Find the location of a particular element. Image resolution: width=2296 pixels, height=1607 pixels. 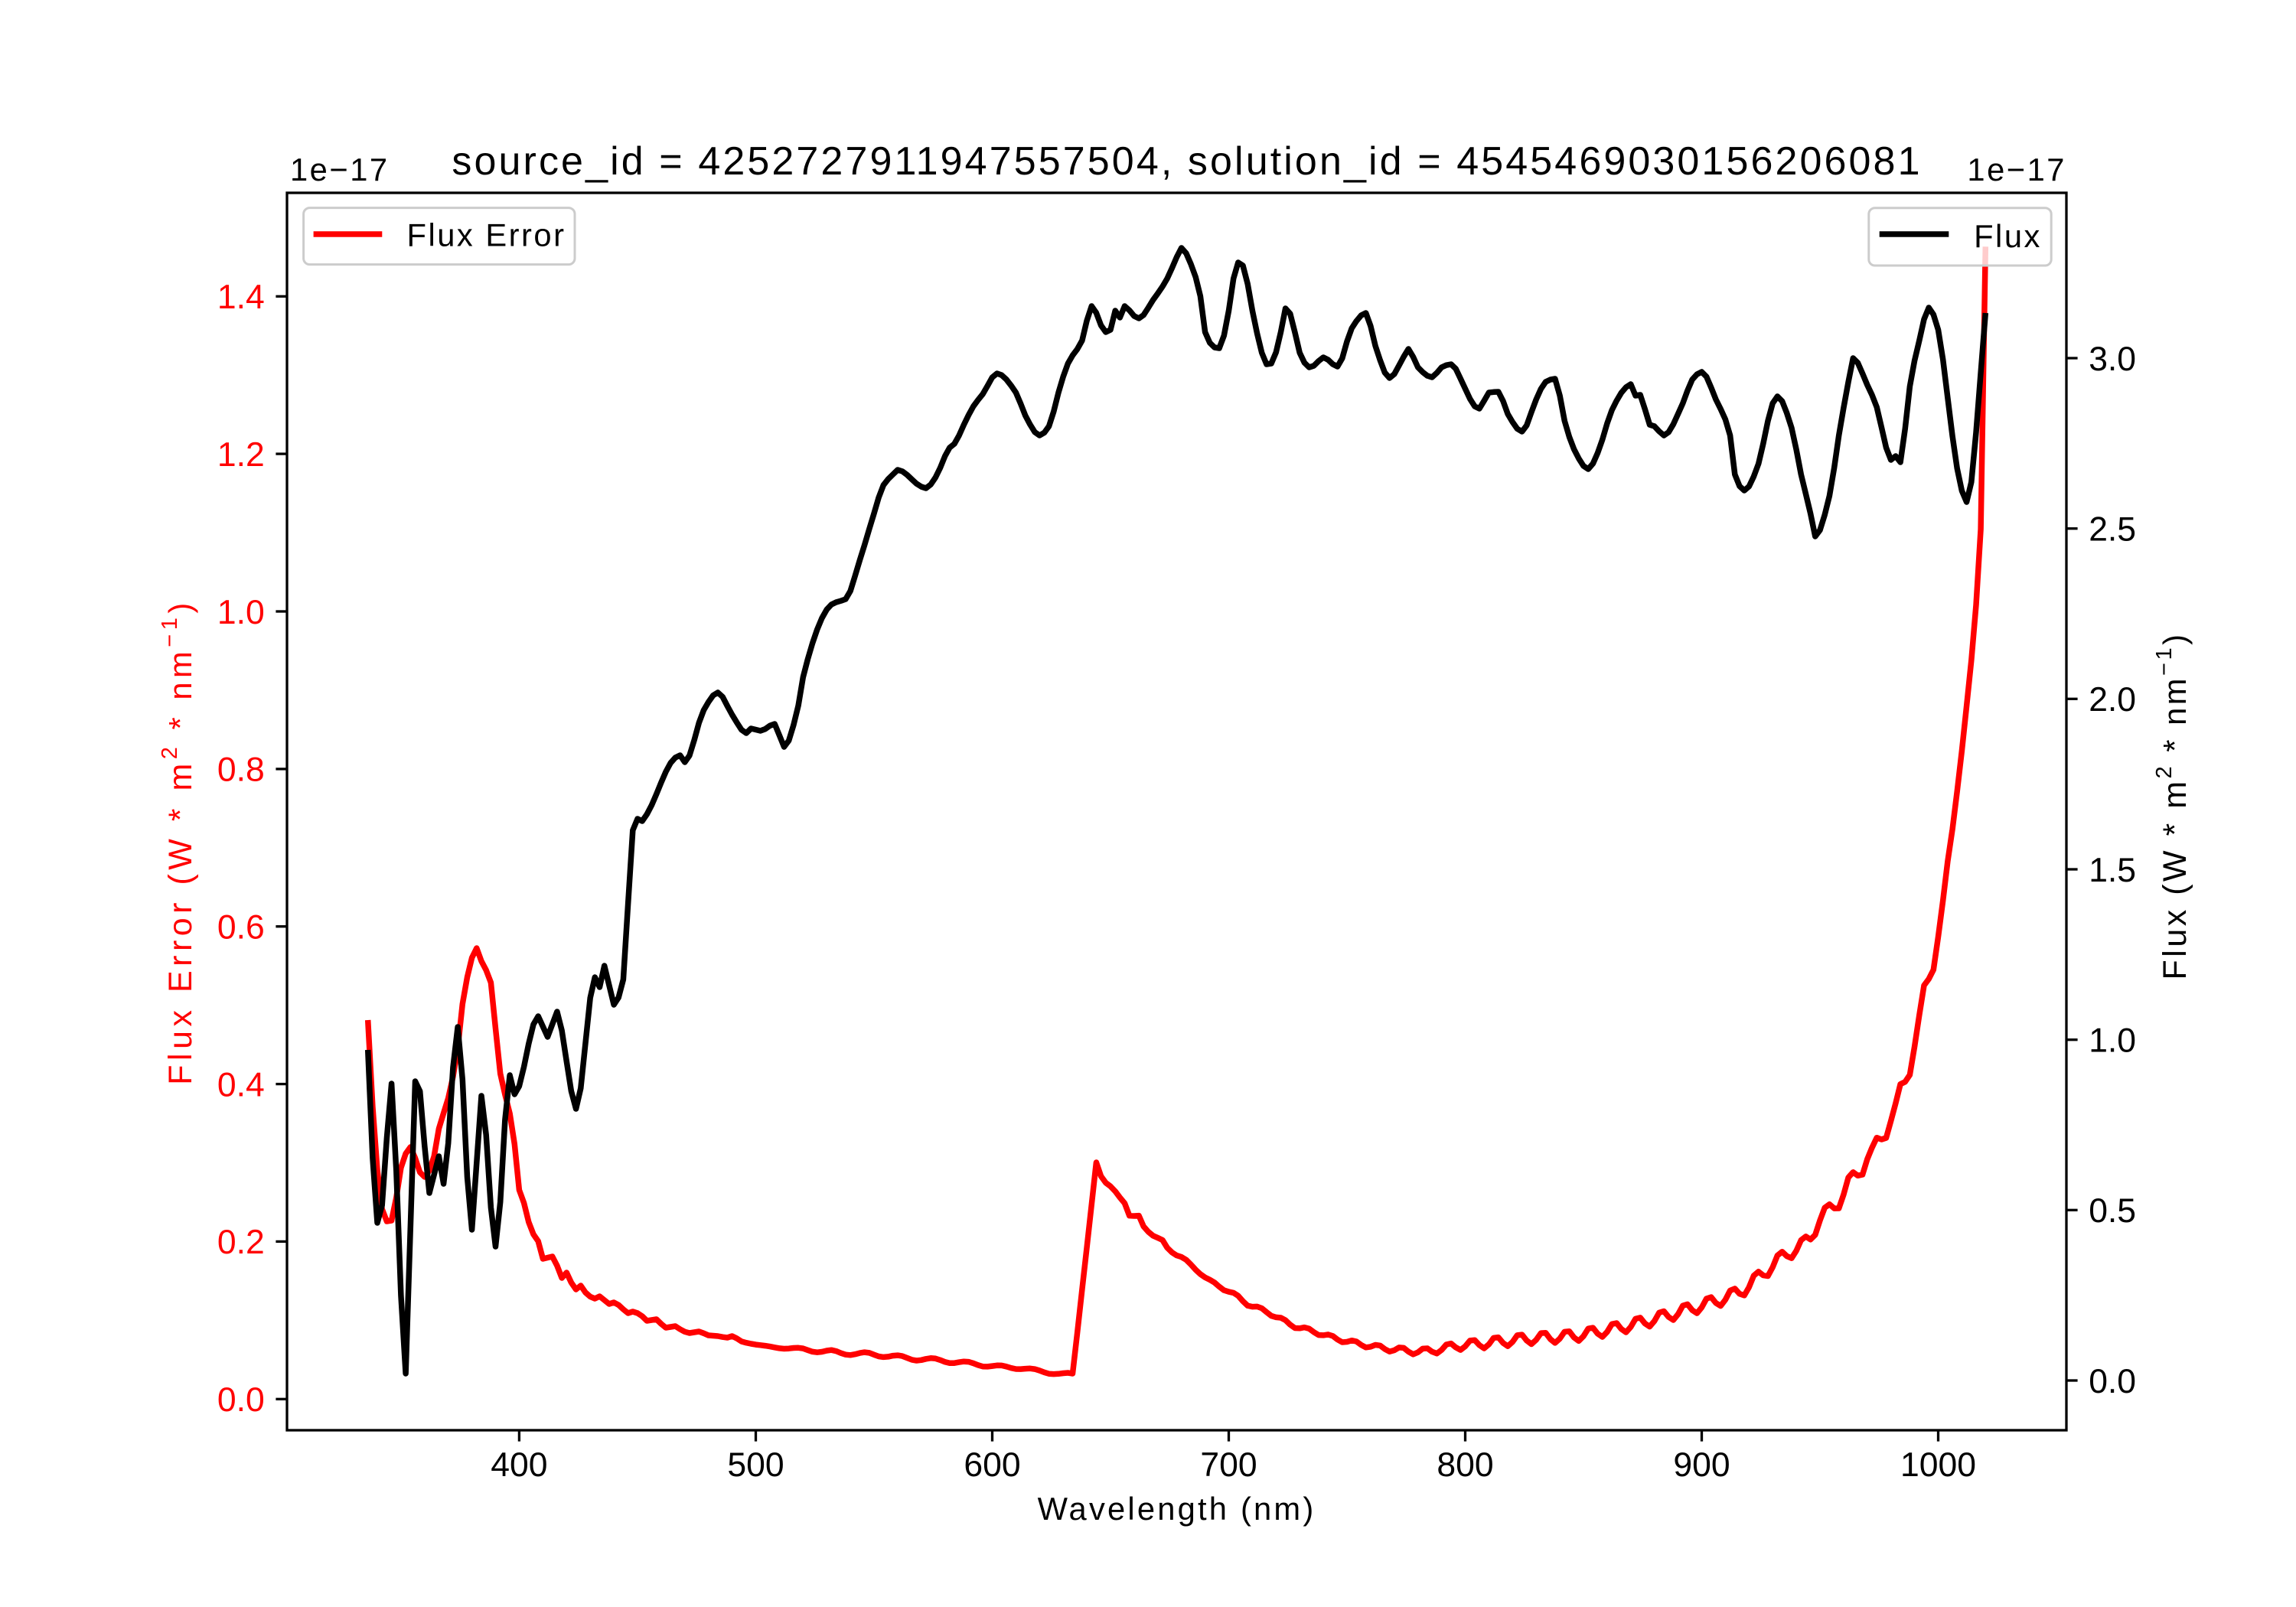

svg-text: 0.5 is located at coordinates (2112, 1211).